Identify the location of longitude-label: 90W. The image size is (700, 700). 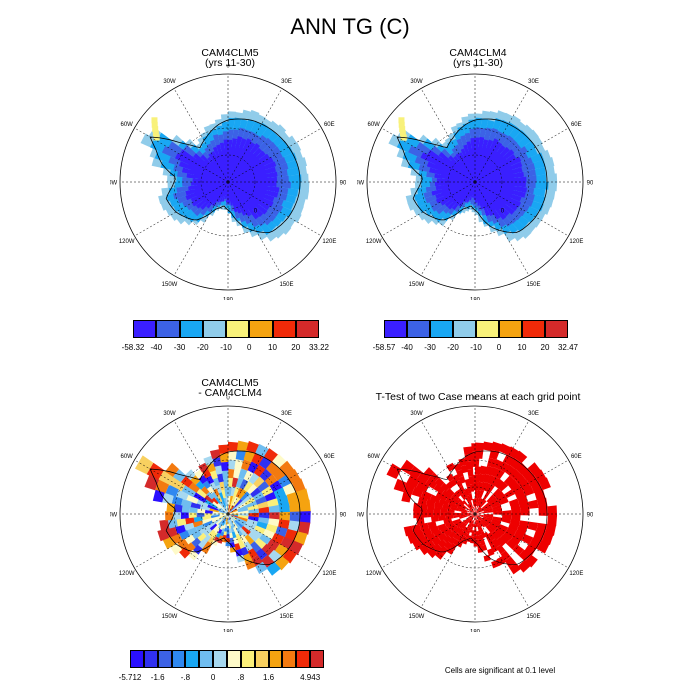
(114, 184).